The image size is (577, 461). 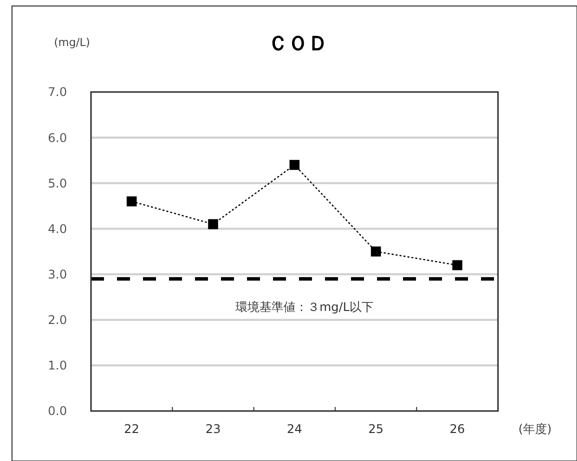 What do you see at coordinates (57, 411) in the screenshot?
I see `y-tick-label: 0.0` at bounding box center [57, 411].